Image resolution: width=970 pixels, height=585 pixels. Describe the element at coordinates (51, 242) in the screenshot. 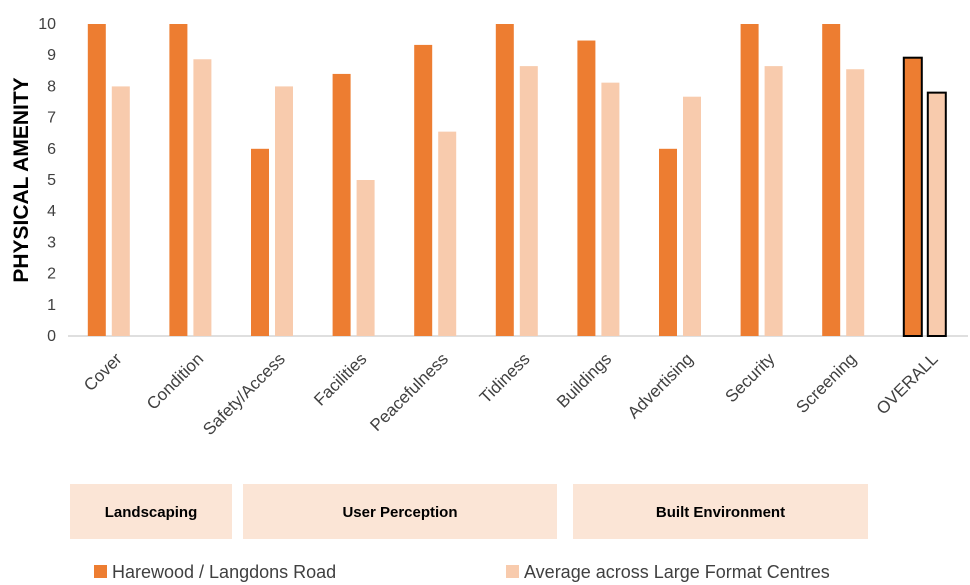

I see `y-tick-label: 3` at that location.